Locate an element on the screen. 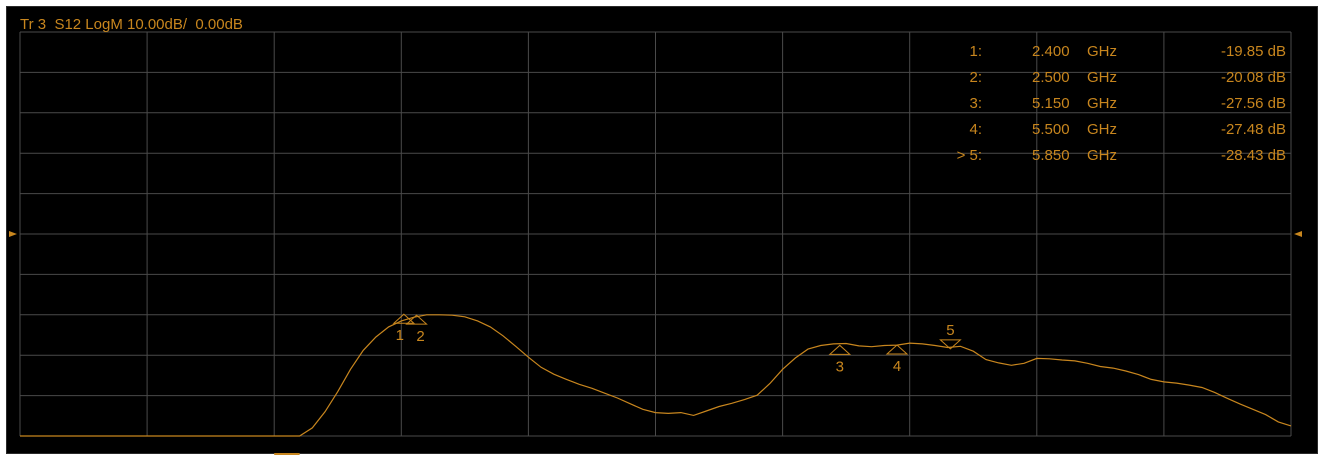 Image resolution: width=1325 pixels, height=461 pixels. marker-readout-frequency: 2.500 is located at coordinates (1051, 77).